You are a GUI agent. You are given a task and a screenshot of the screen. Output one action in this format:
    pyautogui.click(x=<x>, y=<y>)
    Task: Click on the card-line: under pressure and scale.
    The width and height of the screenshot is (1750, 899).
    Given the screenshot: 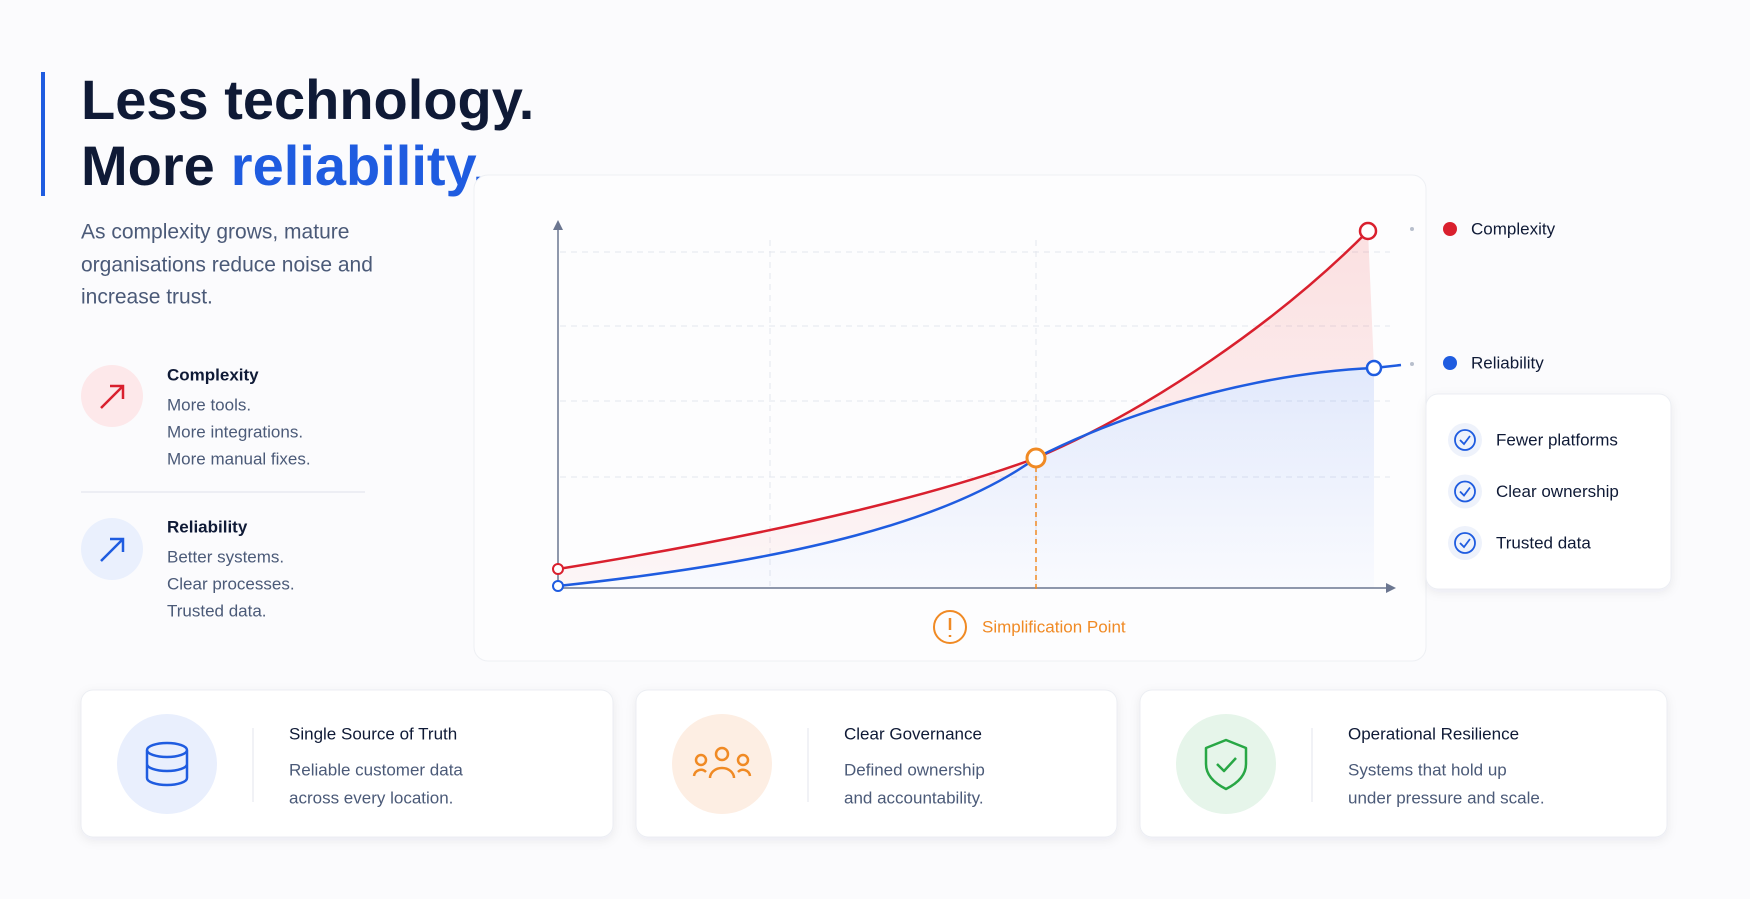 What is the action you would take?
    pyautogui.click(x=1446, y=797)
    